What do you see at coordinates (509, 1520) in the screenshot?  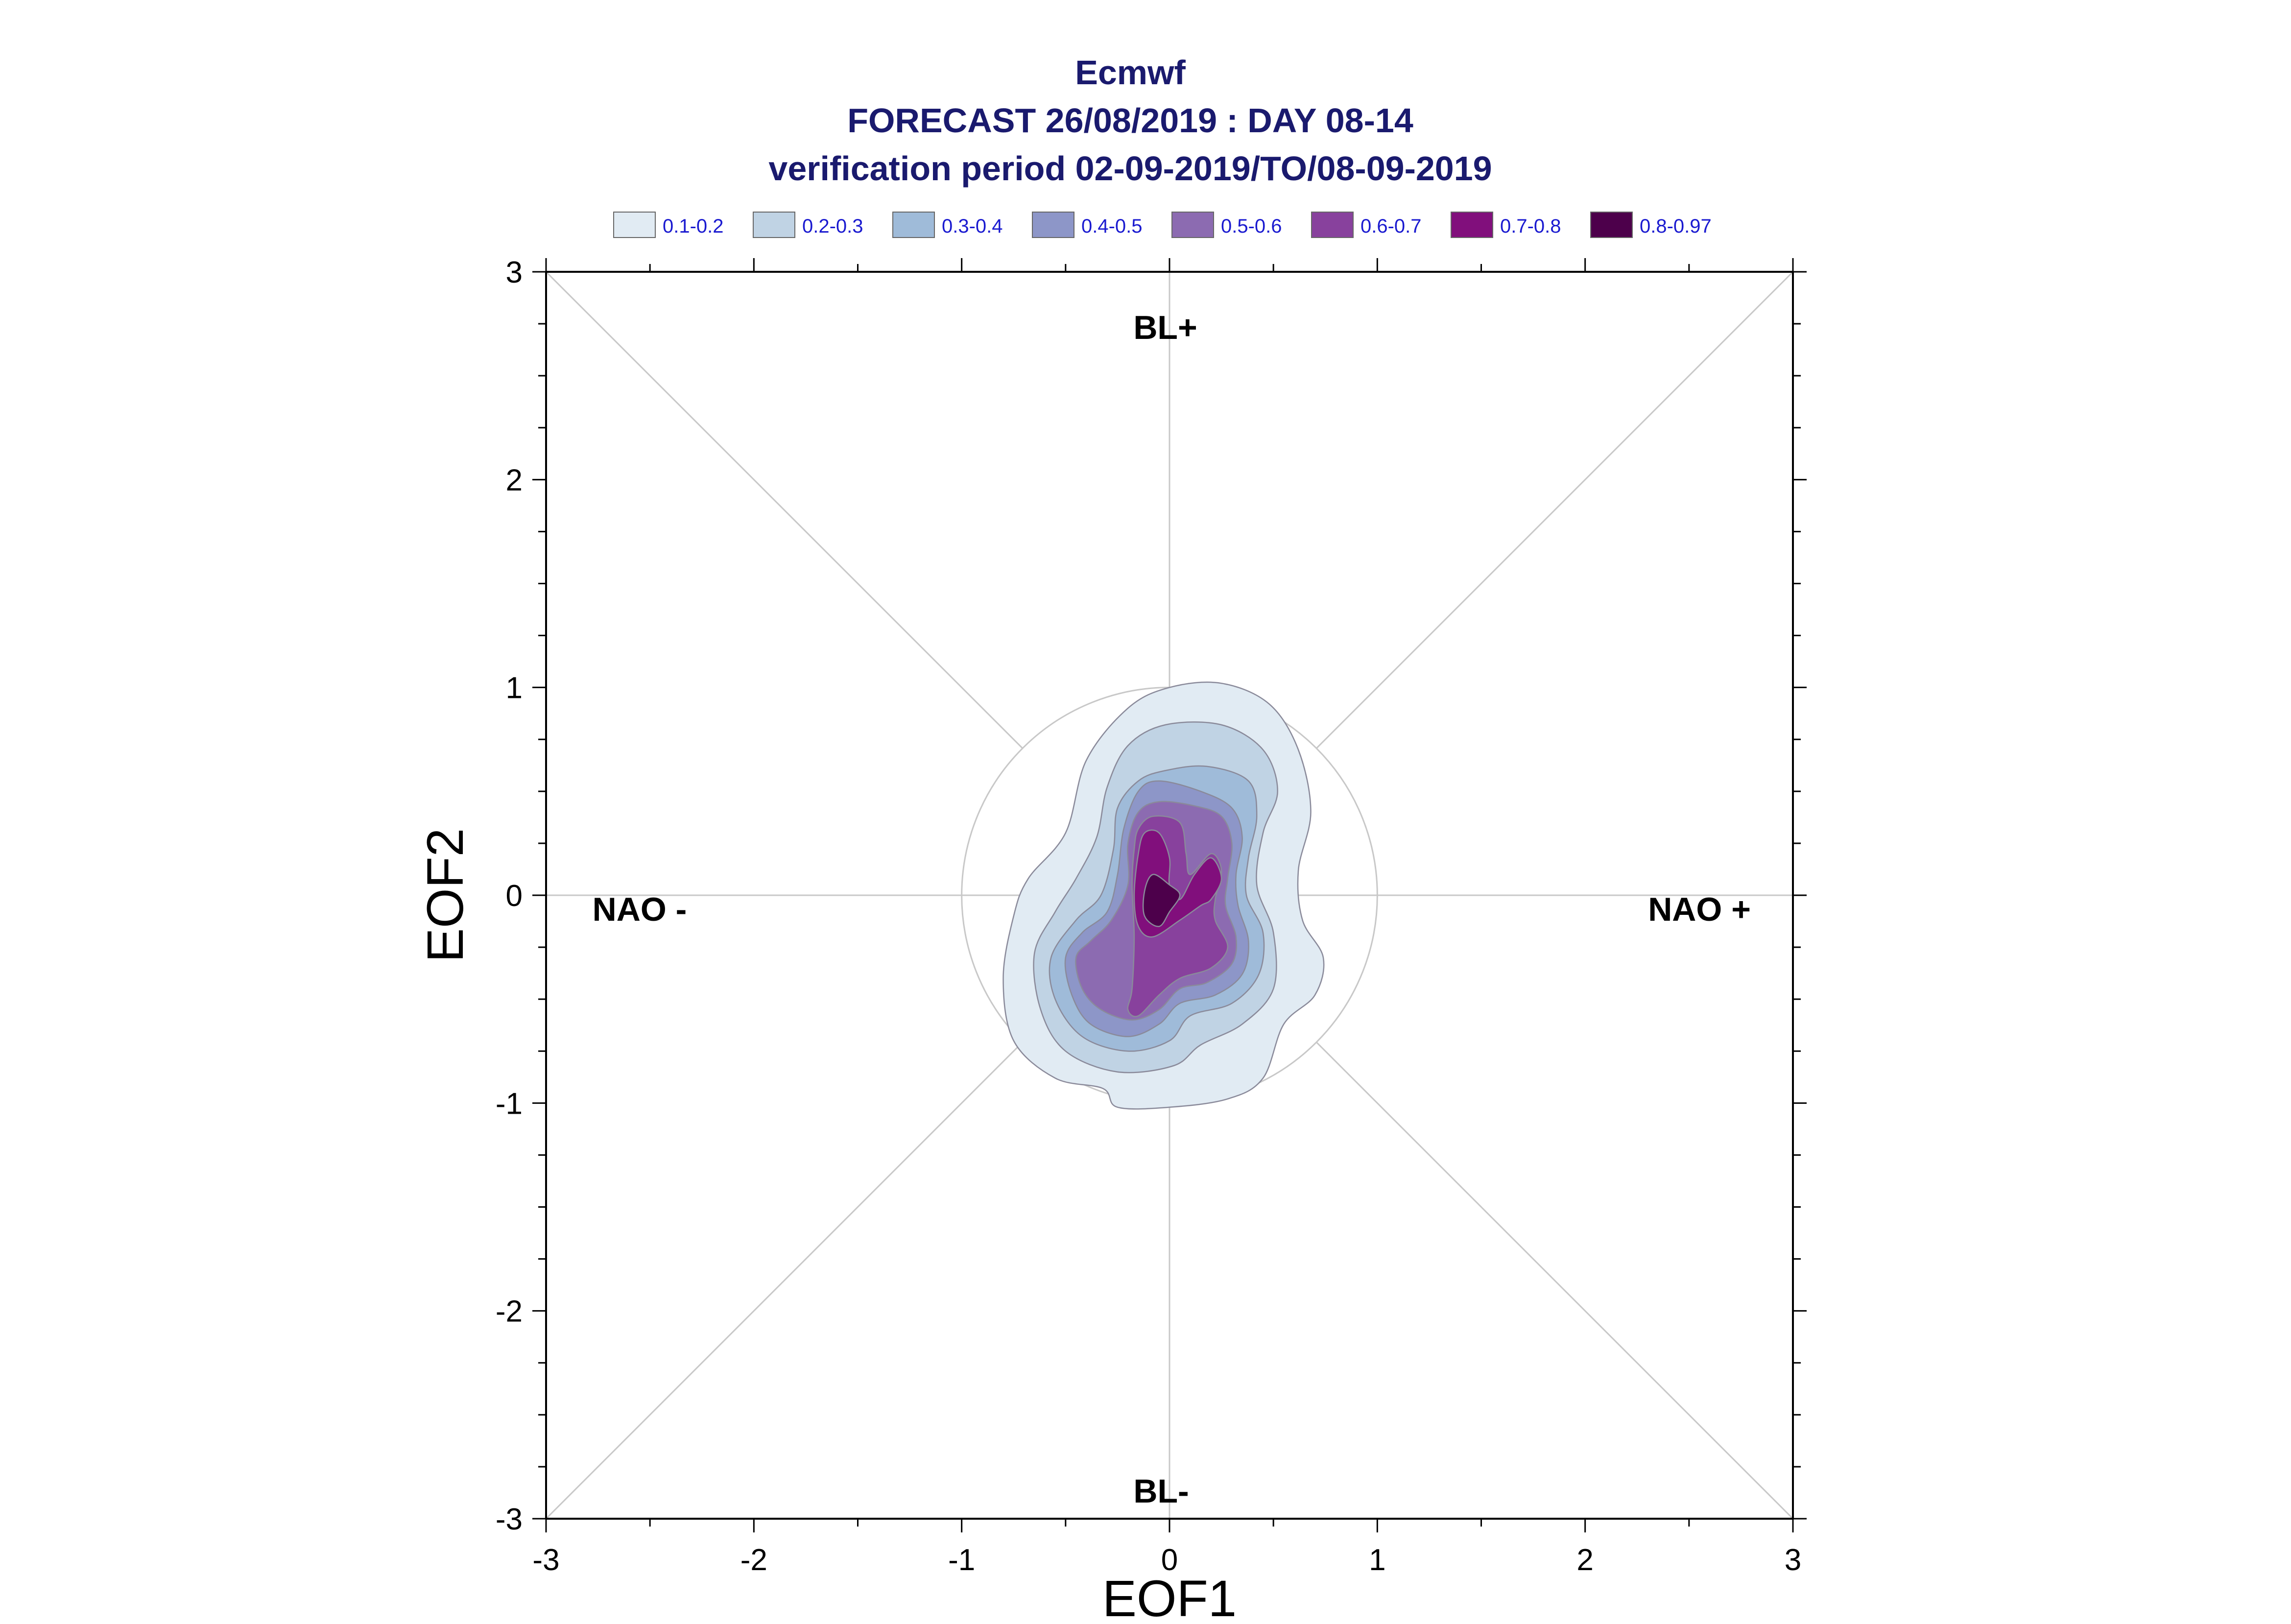 I see `y-tick-label: -3` at bounding box center [509, 1520].